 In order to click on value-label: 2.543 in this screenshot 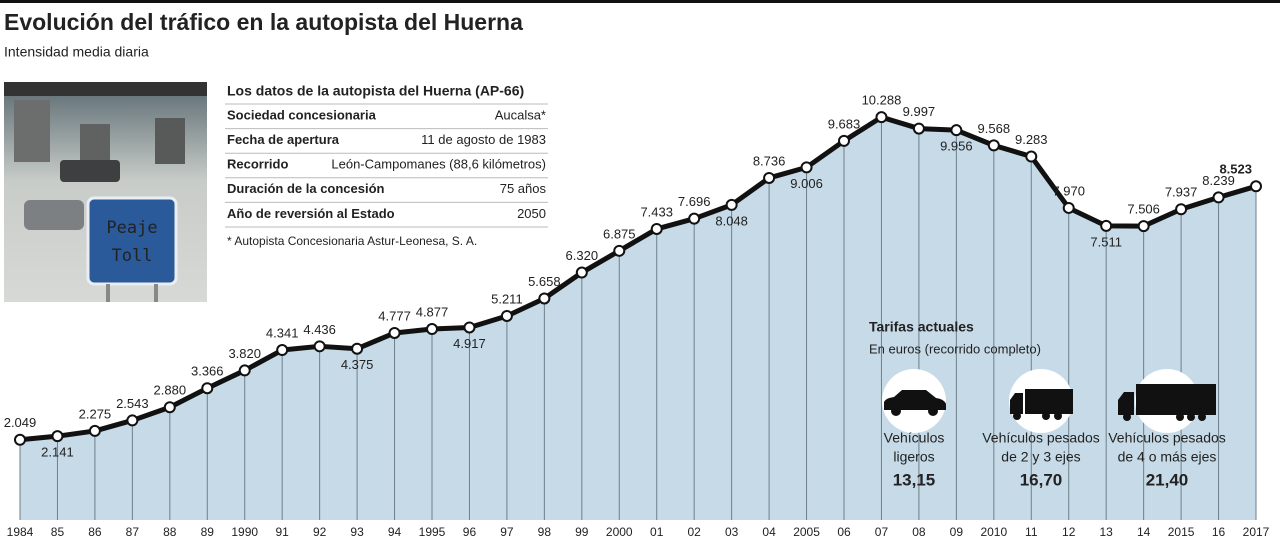, I will do `click(132, 403)`.